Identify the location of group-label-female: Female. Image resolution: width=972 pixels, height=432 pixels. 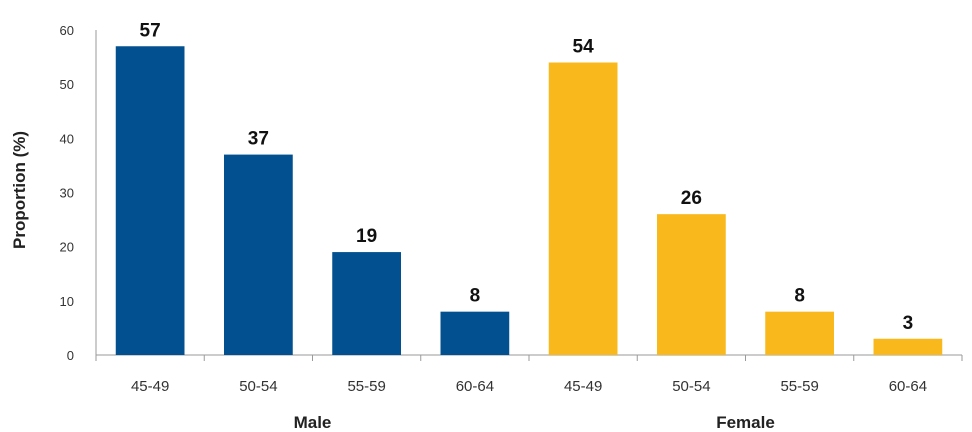
(745, 422).